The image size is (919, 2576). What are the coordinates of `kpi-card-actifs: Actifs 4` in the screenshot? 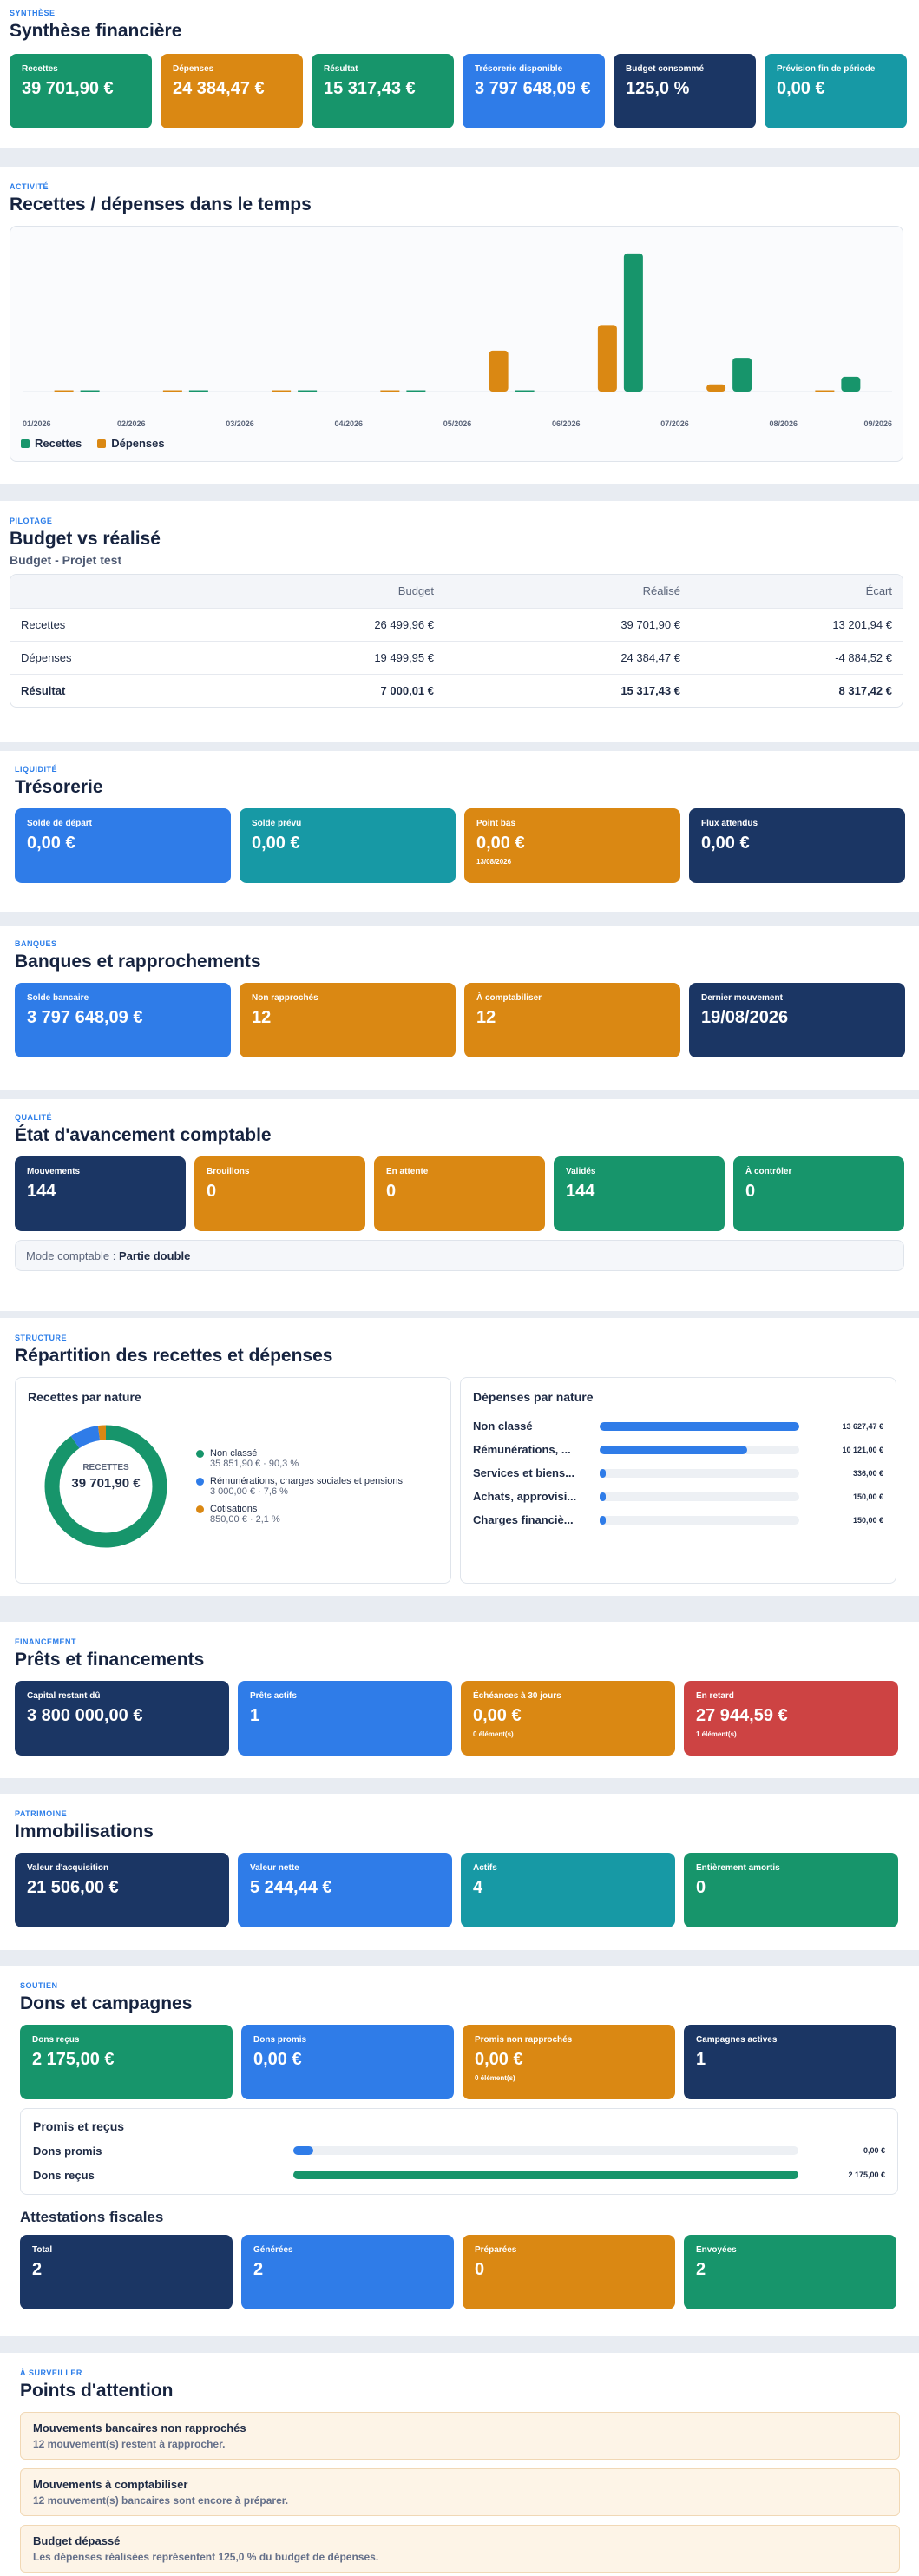 It's located at (568, 1890).